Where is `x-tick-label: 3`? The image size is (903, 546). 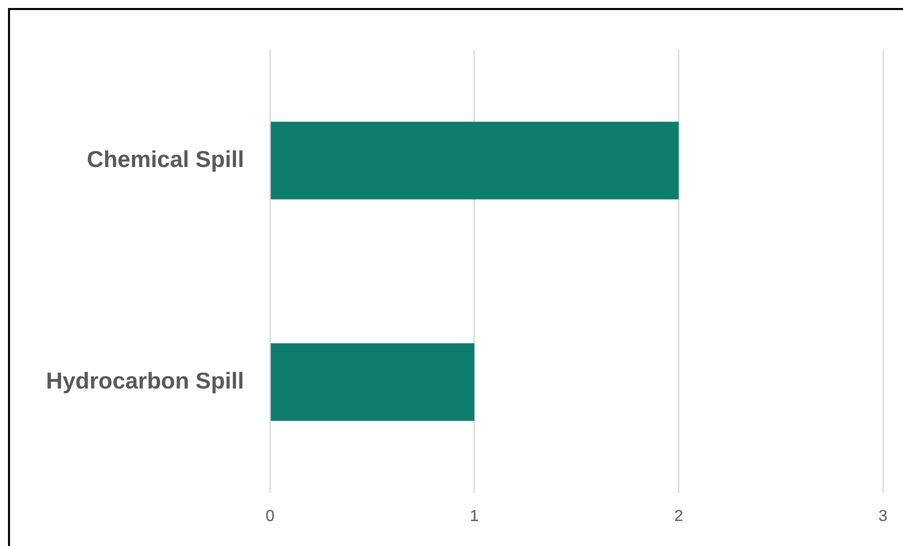 x-tick-label: 3 is located at coordinates (883, 516).